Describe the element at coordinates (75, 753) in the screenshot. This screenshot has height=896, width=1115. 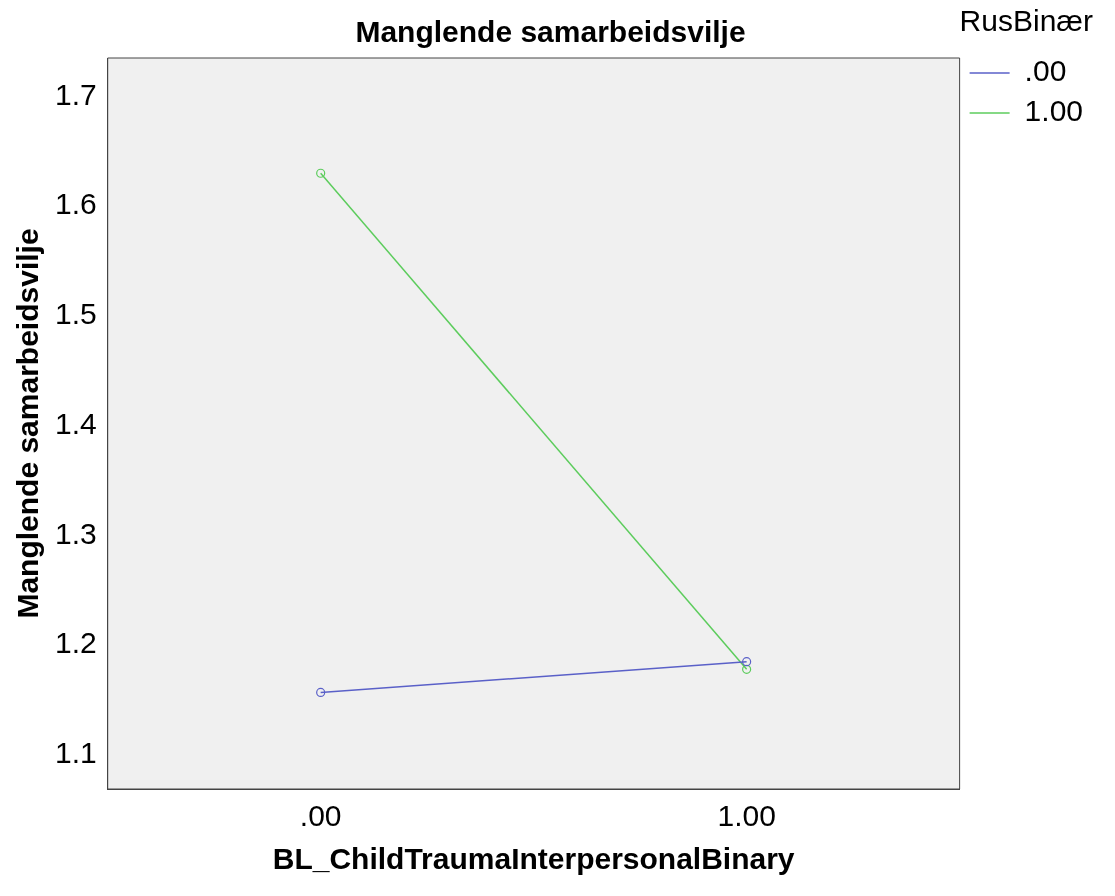
I see `y-tick-label: 1.1` at that location.